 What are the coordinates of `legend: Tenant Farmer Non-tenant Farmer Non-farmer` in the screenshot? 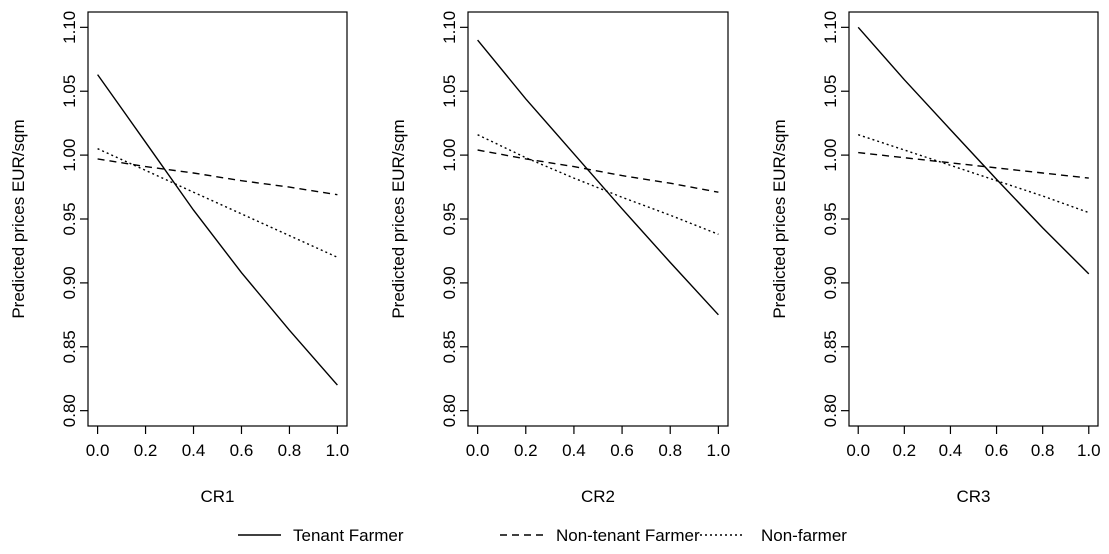 It's located at (542, 535).